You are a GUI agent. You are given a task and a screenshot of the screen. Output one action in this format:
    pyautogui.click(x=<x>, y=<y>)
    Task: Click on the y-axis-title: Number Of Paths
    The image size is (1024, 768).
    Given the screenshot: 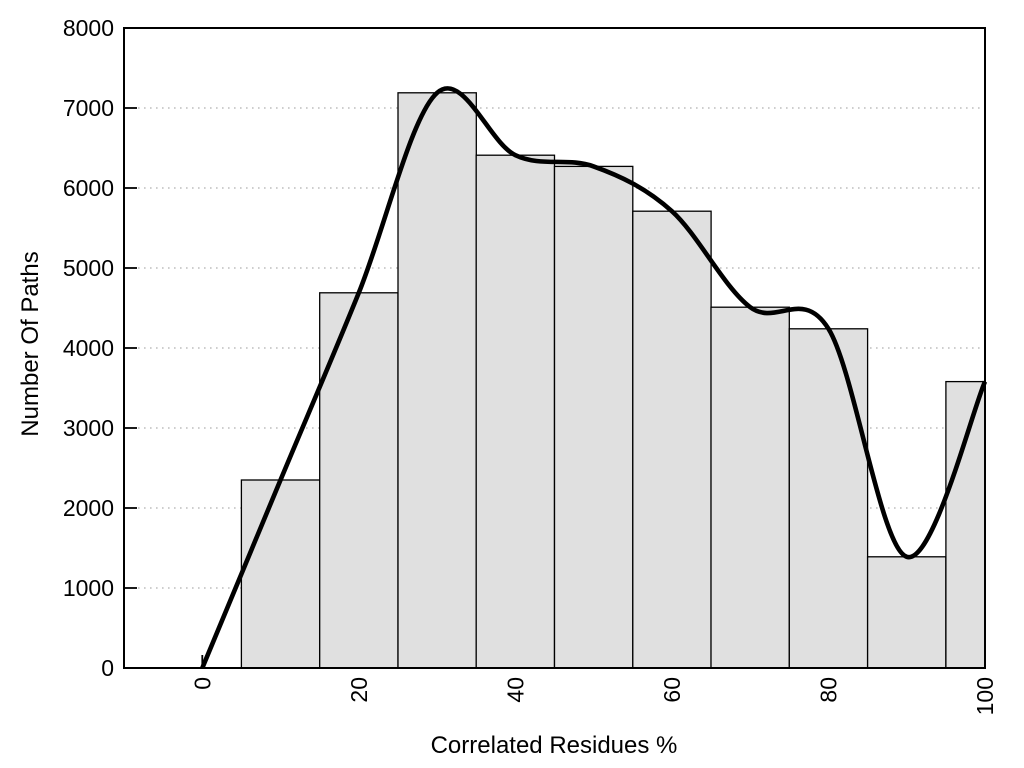 What is the action you would take?
    pyautogui.click(x=30, y=343)
    